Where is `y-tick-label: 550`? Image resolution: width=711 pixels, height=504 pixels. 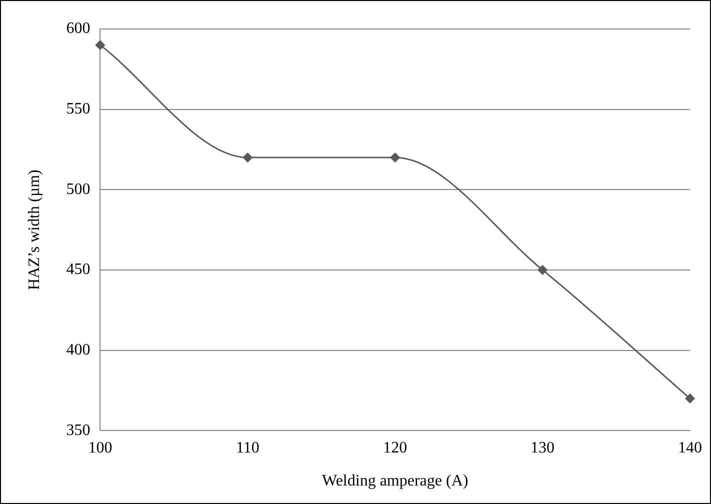
y-tick-label: 550 is located at coordinates (78, 109).